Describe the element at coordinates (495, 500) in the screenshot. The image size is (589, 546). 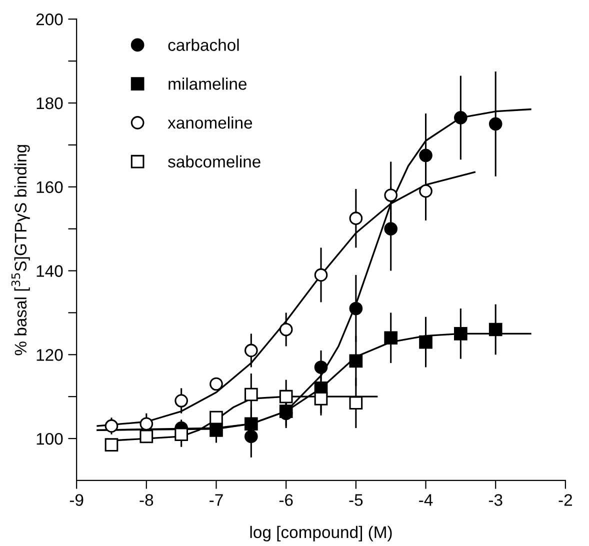
I see `x-tick-label: -3` at that location.